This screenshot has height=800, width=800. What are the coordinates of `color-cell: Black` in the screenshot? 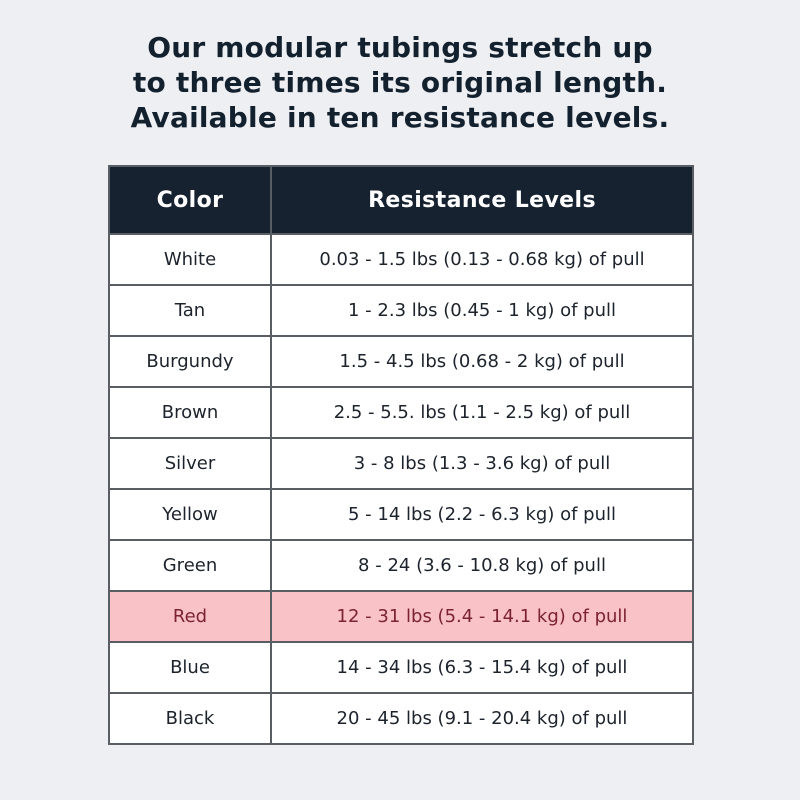 It's located at (190, 718).